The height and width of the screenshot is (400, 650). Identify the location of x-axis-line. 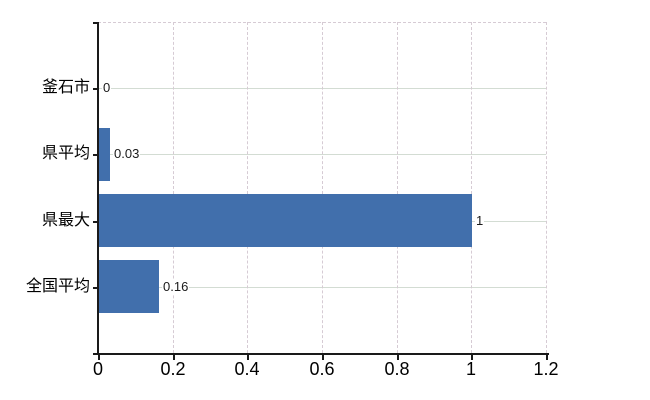
(321, 354).